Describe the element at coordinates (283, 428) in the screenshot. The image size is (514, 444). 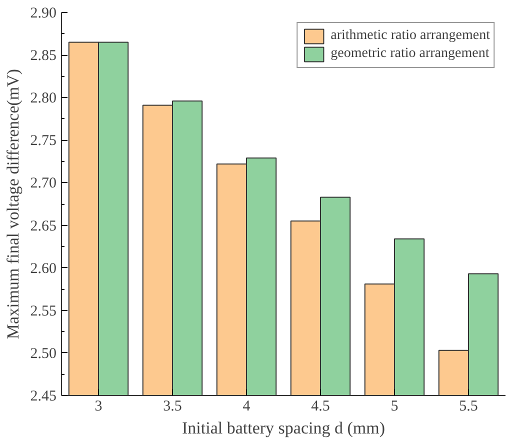
I see `x-axis-title: Initial battery spacing d (mm)` at that location.